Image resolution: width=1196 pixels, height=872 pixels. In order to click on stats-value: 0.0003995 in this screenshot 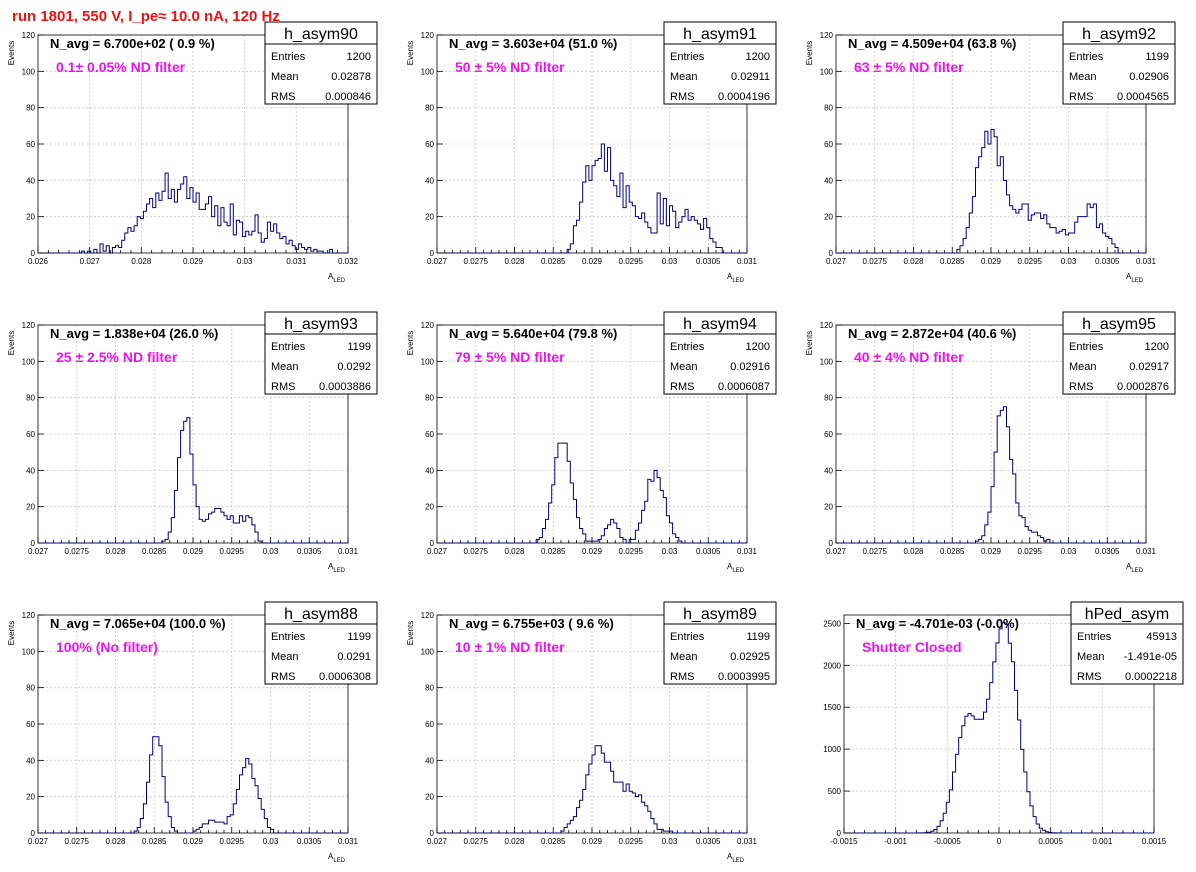, I will do `click(744, 677)`.